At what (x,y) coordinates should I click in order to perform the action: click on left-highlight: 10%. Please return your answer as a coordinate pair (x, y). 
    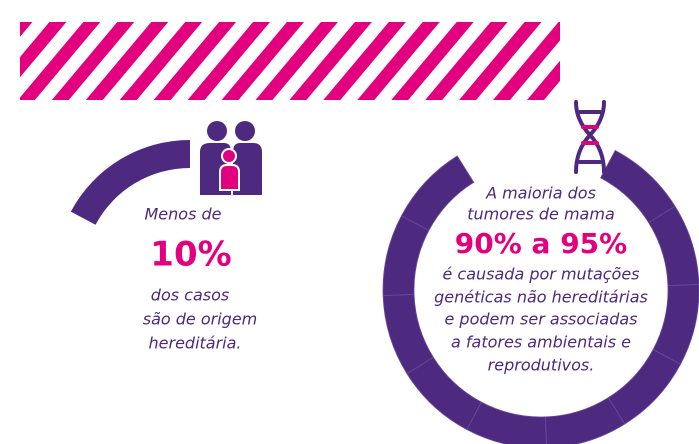
    Looking at the image, I should click on (190, 255).